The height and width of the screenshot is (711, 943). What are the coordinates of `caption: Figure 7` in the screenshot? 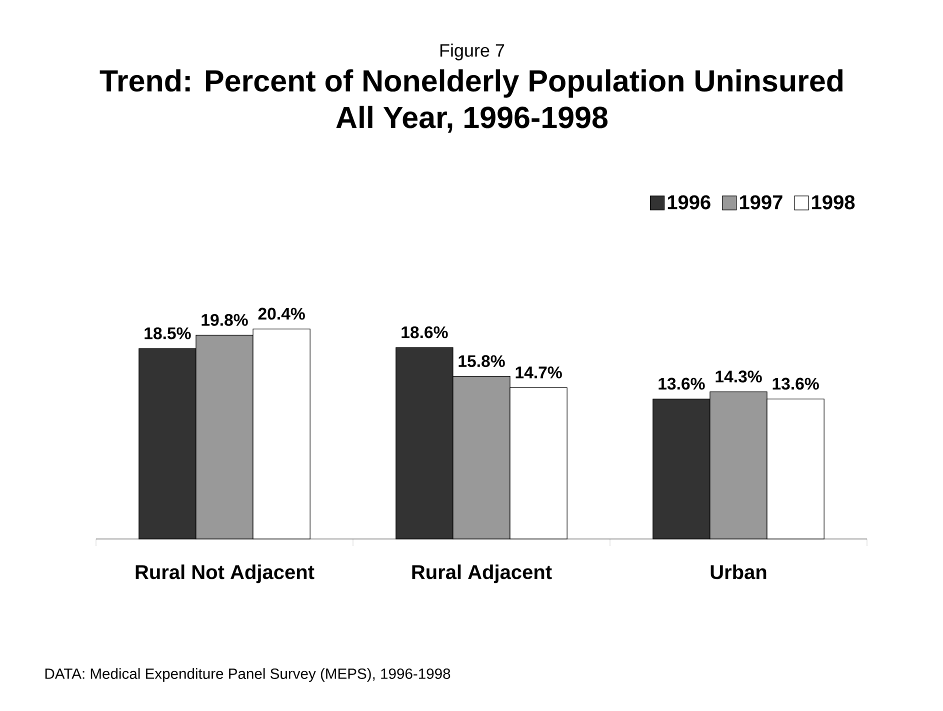 It's located at (472, 52).